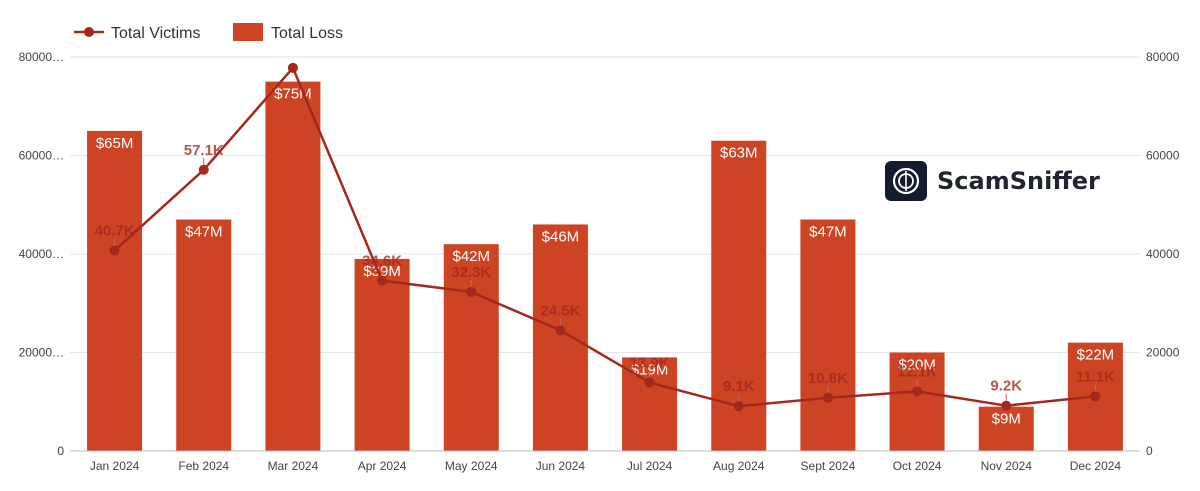 This screenshot has height=491, width=1200. I want to click on y-left-tick-label: 0, so click(60, 451).